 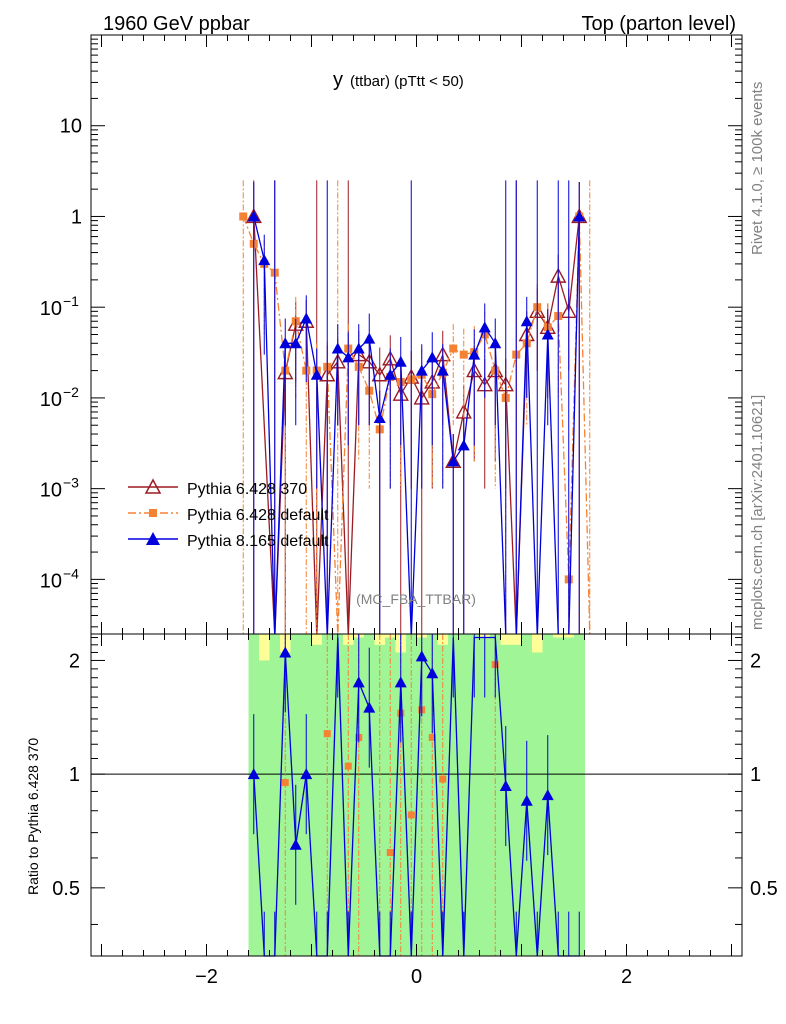 I want to click on ratio-y-tick-label-right: 2, so click(x=755, y=661).